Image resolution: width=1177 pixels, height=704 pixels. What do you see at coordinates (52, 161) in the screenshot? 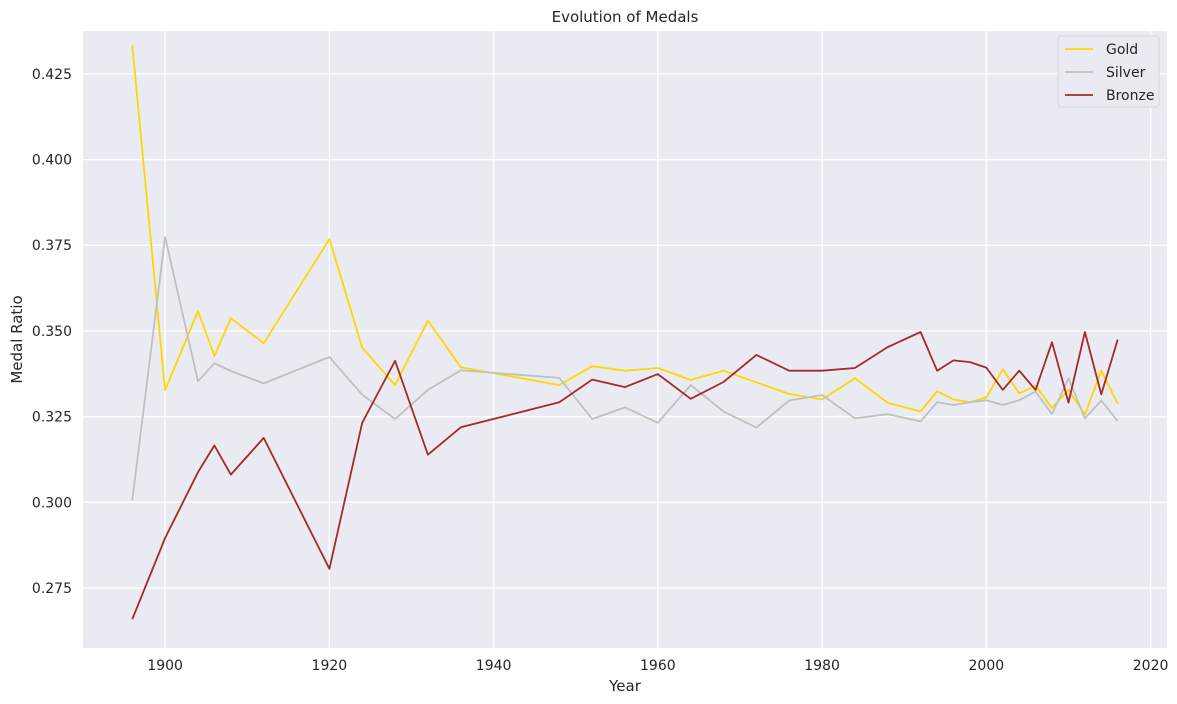
I see `y-tick-label: 0.400` at bounding box center [52, 161].